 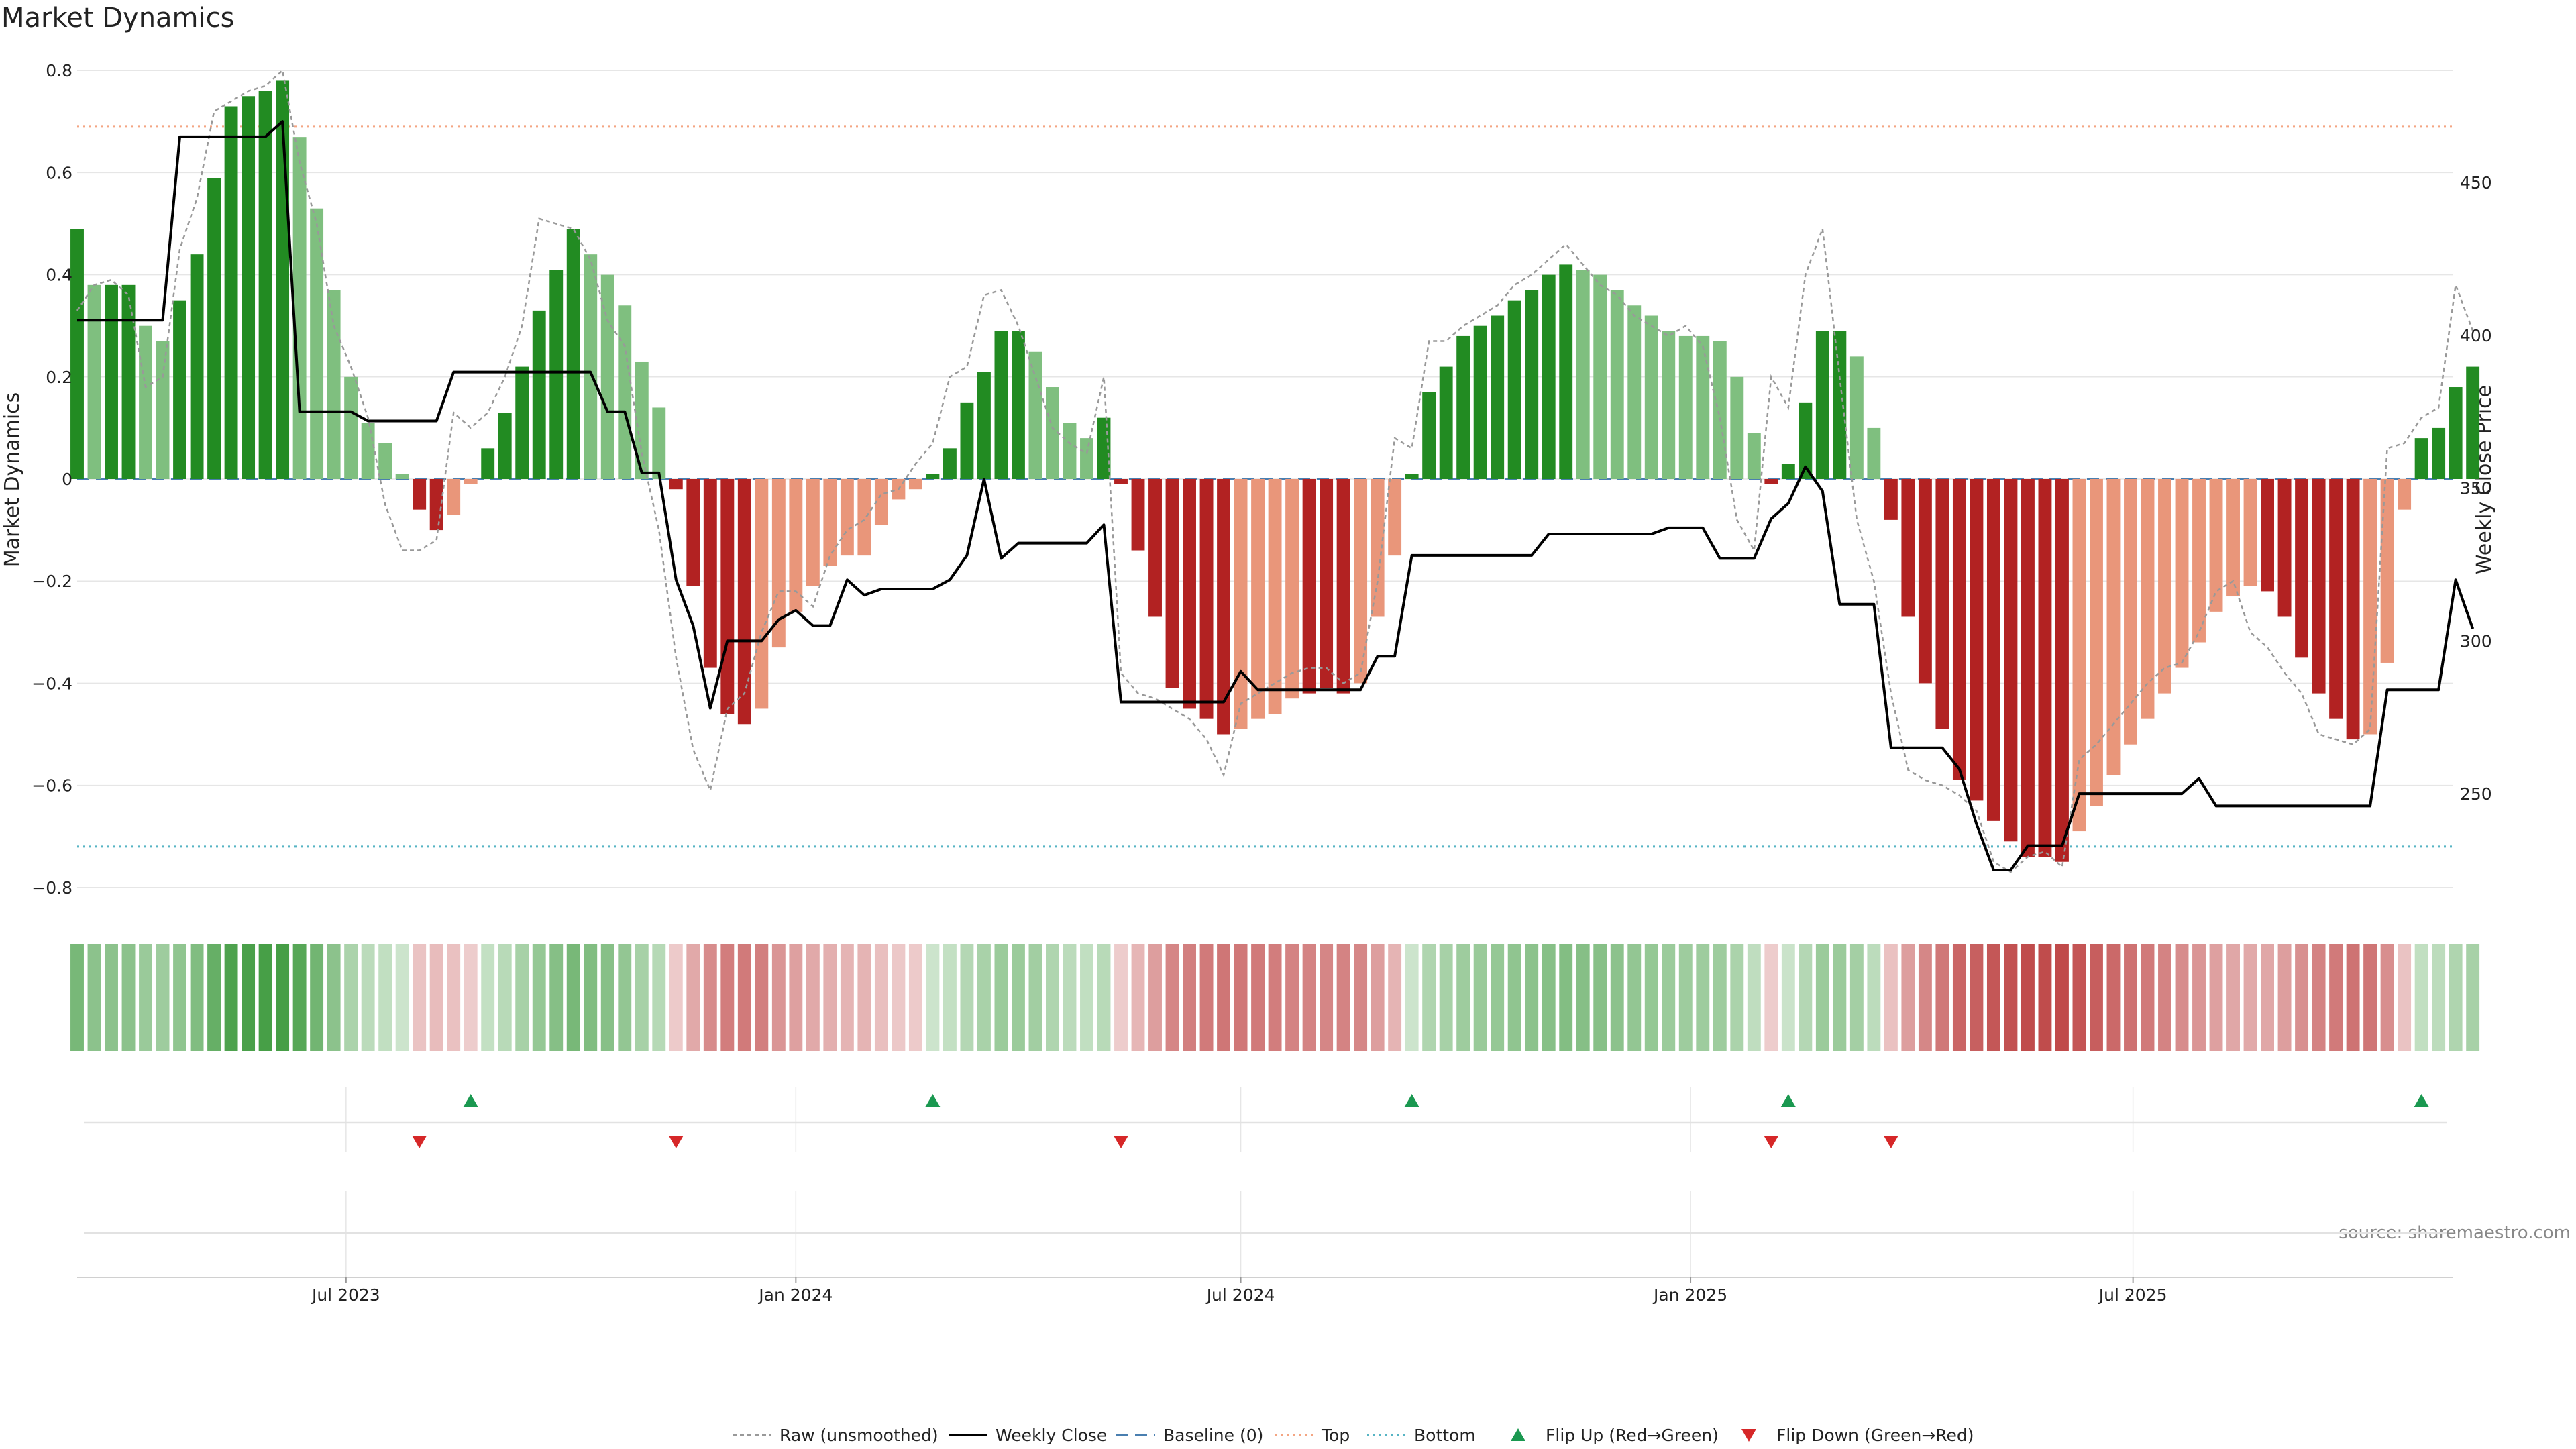 What do you see at coordinates (1312, 1435) in the screenshot?
I see `legend-item-top: Top` at bounding box center [1312, 1435].